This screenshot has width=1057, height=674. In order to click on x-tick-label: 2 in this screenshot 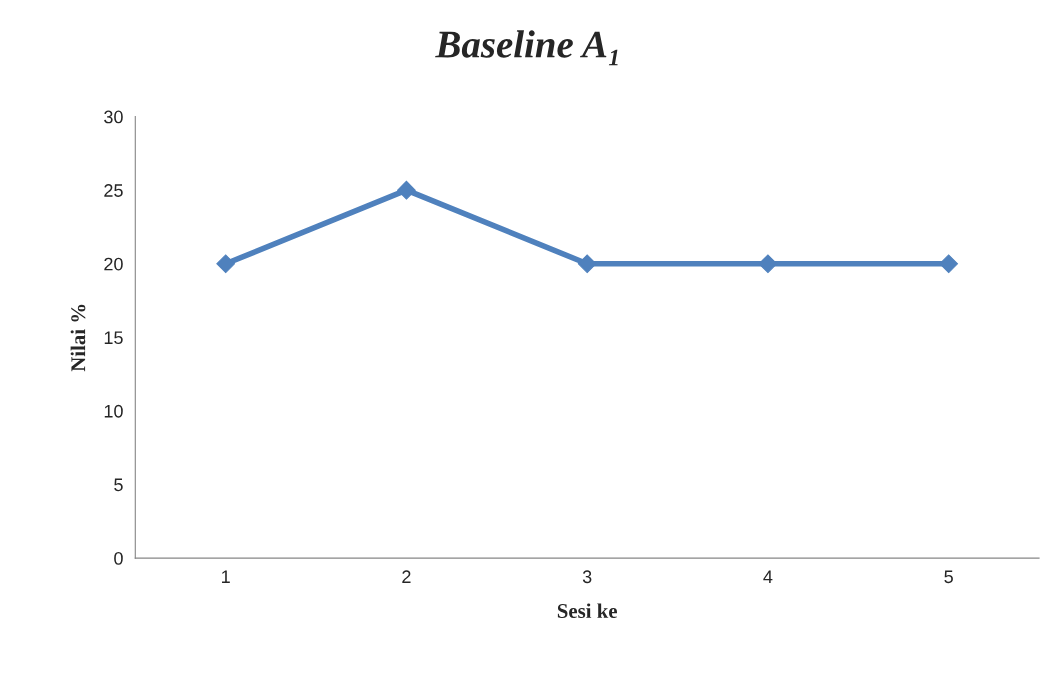, I will do `click(406, 576)`.